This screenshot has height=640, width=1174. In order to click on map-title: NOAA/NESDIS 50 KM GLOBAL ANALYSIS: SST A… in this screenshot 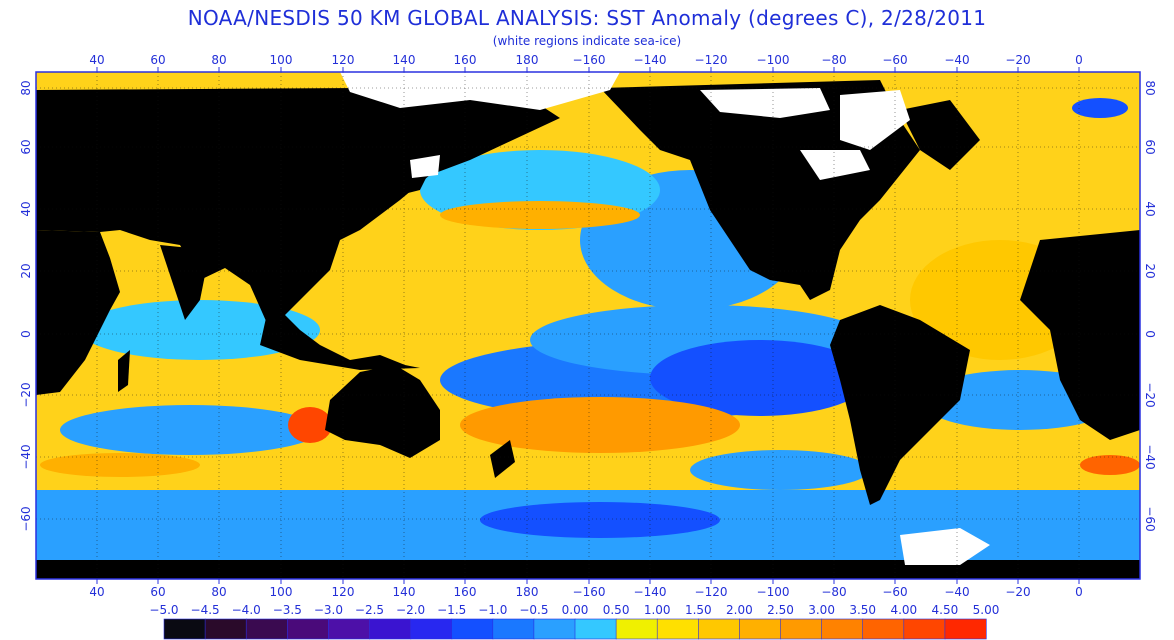, I will do `click(587, 18)`.